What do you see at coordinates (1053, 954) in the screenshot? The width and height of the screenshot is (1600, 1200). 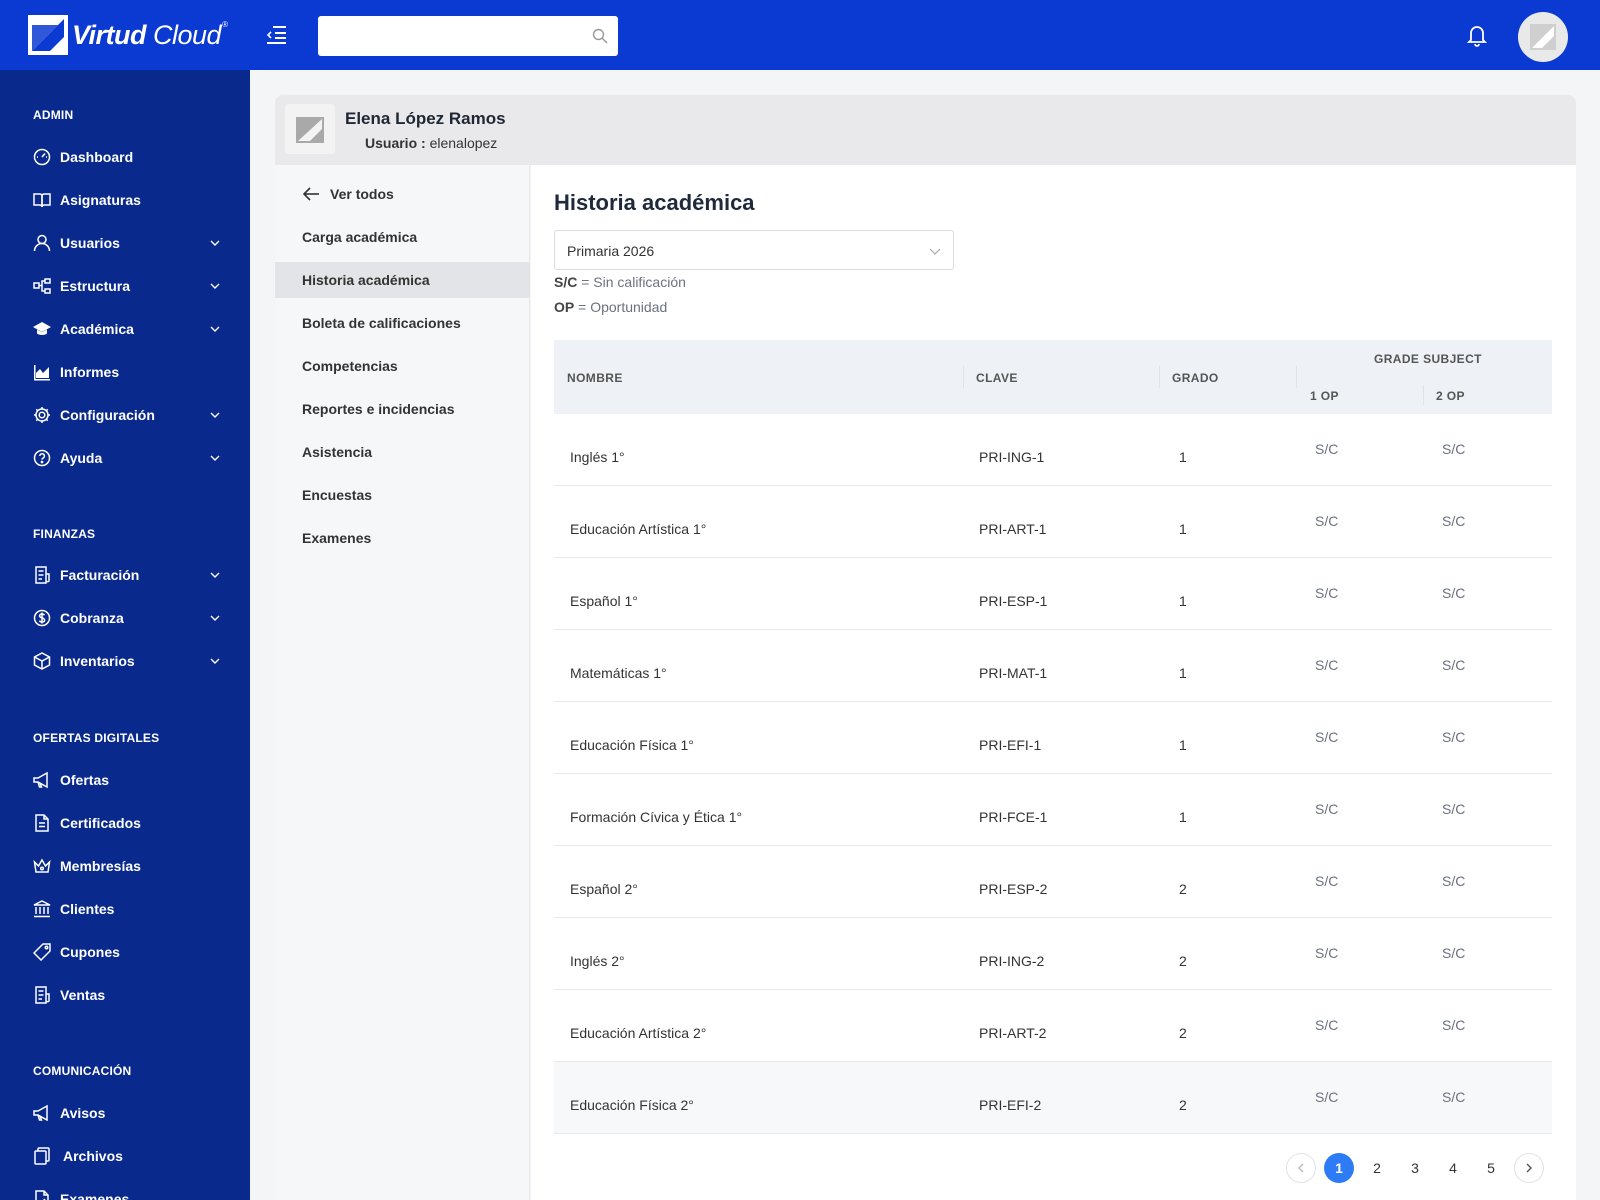 I see `table-row: Inglés 2° PRI-ING-2 2 S/C S/C` at bounding box center [1053, 954].